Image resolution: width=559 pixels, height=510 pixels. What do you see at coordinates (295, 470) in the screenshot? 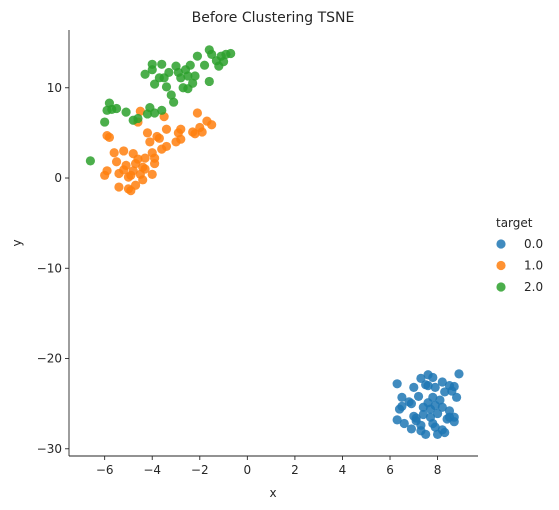
I see `x-tick-label-4: 2` at bounding box center [295, 470].